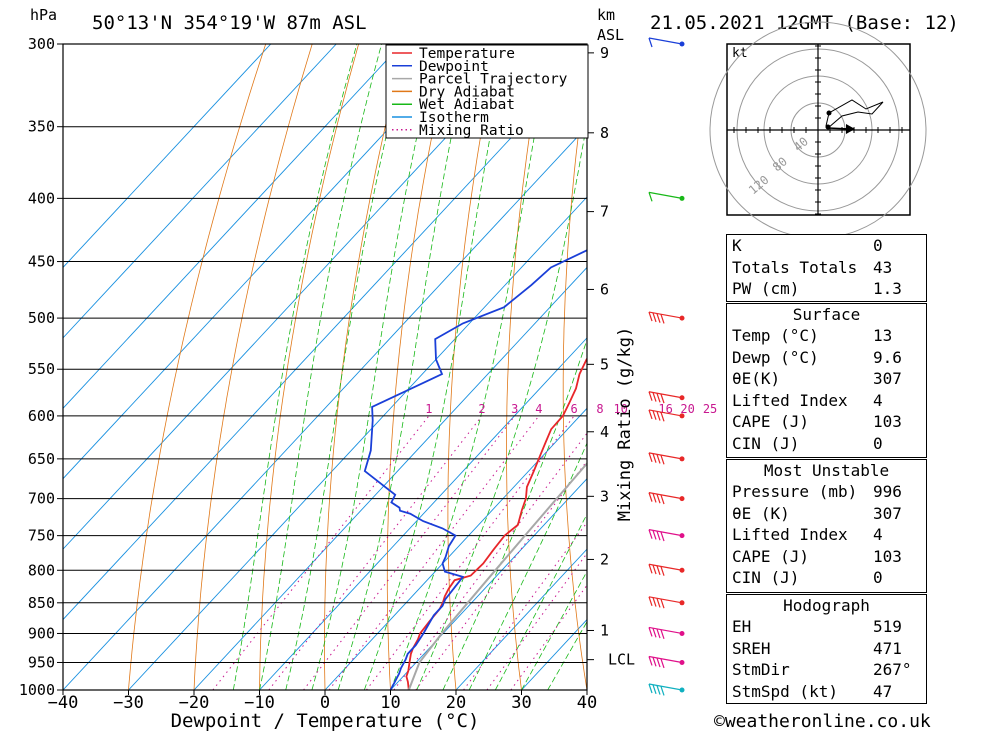 The image size is (1000, 733). I want to click on surface-index-label: Lifted Index, so click(790, 400).